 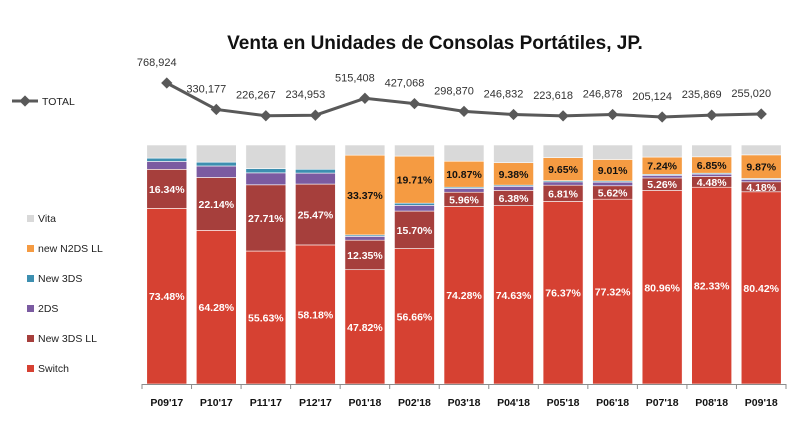 What do you see at coordinates (563, 194) in the screenshot?
I see `data-label-new-3ds-ll-8: 6.81%` at bounding box center [563, 194].